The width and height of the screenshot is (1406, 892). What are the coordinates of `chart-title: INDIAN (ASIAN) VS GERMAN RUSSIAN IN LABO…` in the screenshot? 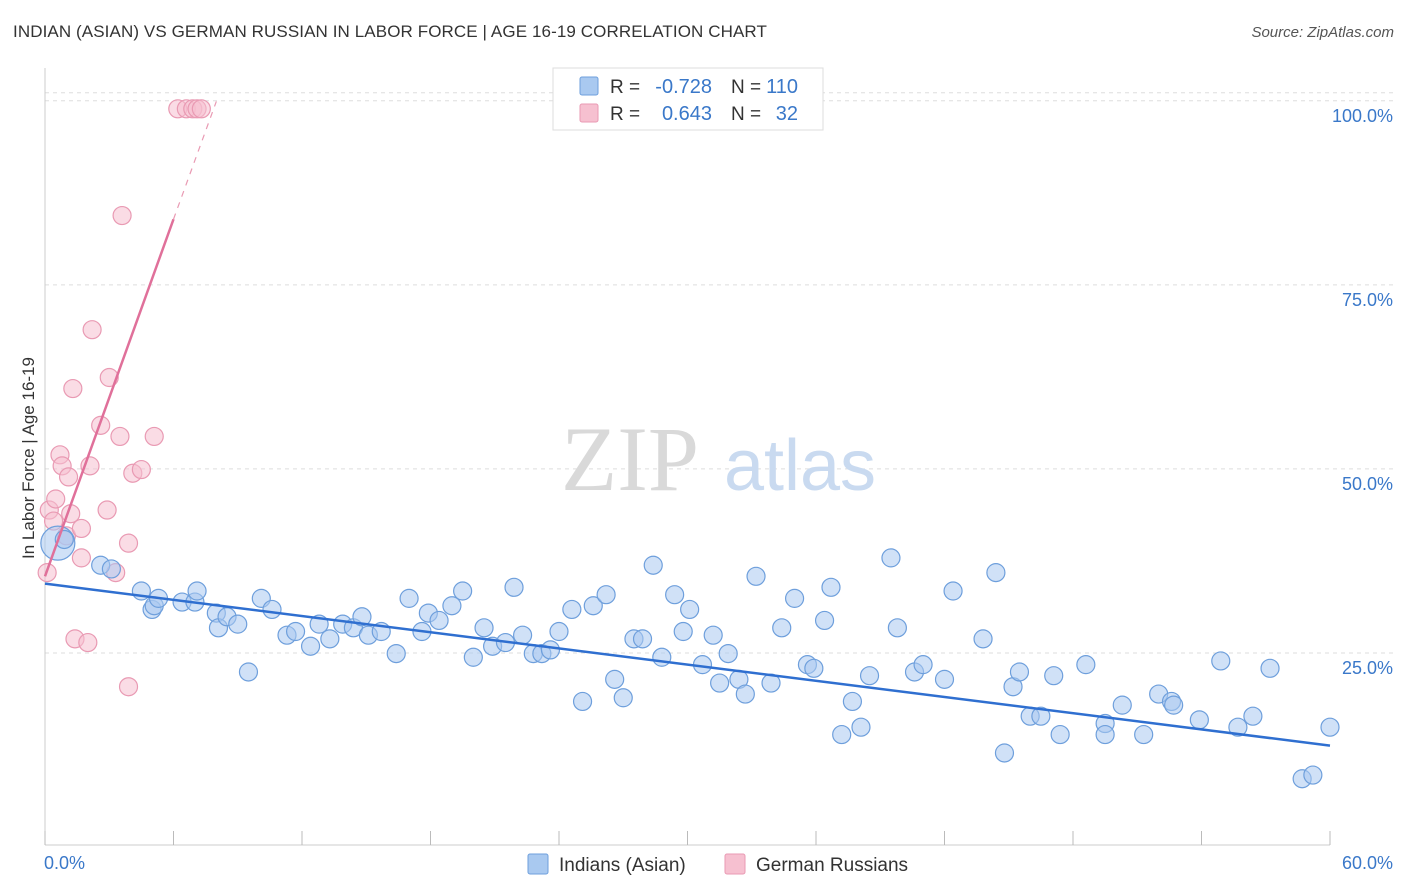 It's located at (390, 31).